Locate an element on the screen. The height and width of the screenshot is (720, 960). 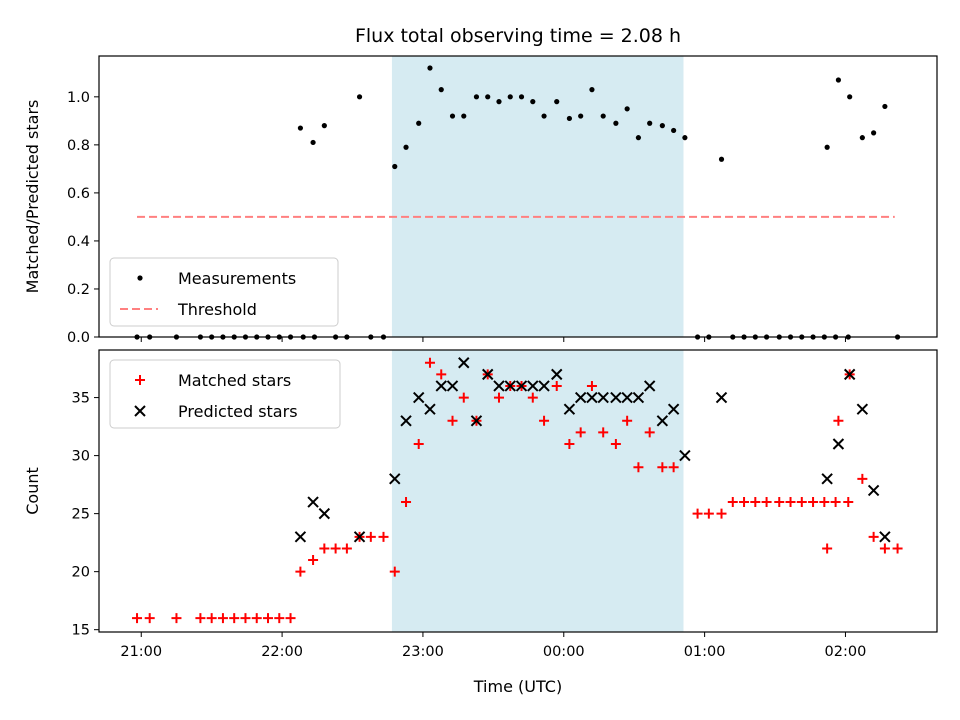
x-tick-label-2: 23:00 is located at coordinates (423, 652).